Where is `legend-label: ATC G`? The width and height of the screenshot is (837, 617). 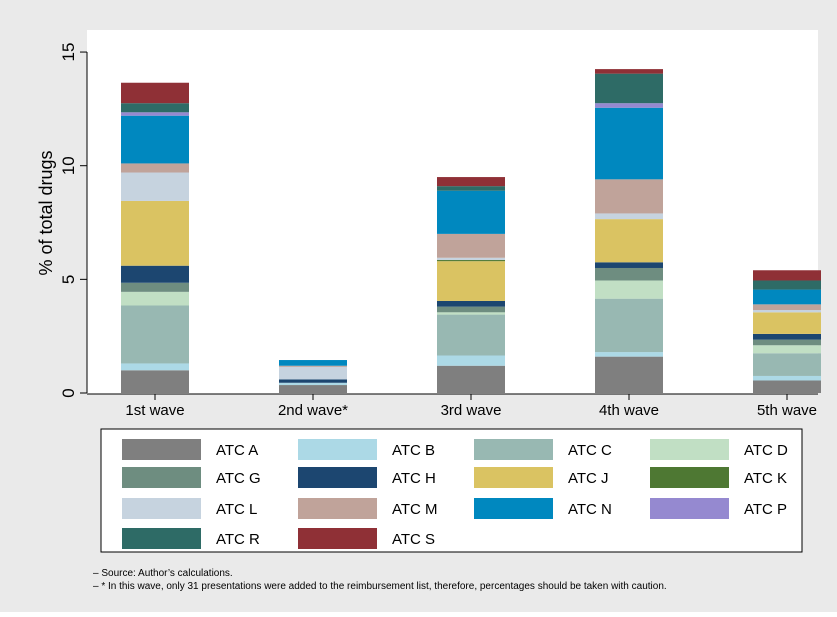
legend-label: ATC G is located at coordinates (238, 478).